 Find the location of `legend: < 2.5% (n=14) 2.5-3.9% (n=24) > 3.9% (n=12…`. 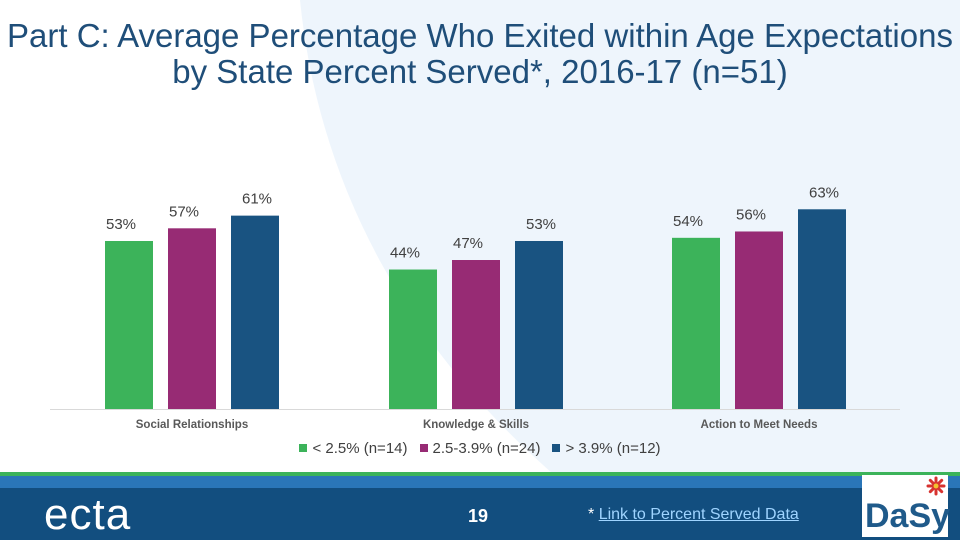

legend: < 2.5% (n=14) 2.5-3.9% (n=24) > 3.9% (n=12… is located at coordinates (480, 448).